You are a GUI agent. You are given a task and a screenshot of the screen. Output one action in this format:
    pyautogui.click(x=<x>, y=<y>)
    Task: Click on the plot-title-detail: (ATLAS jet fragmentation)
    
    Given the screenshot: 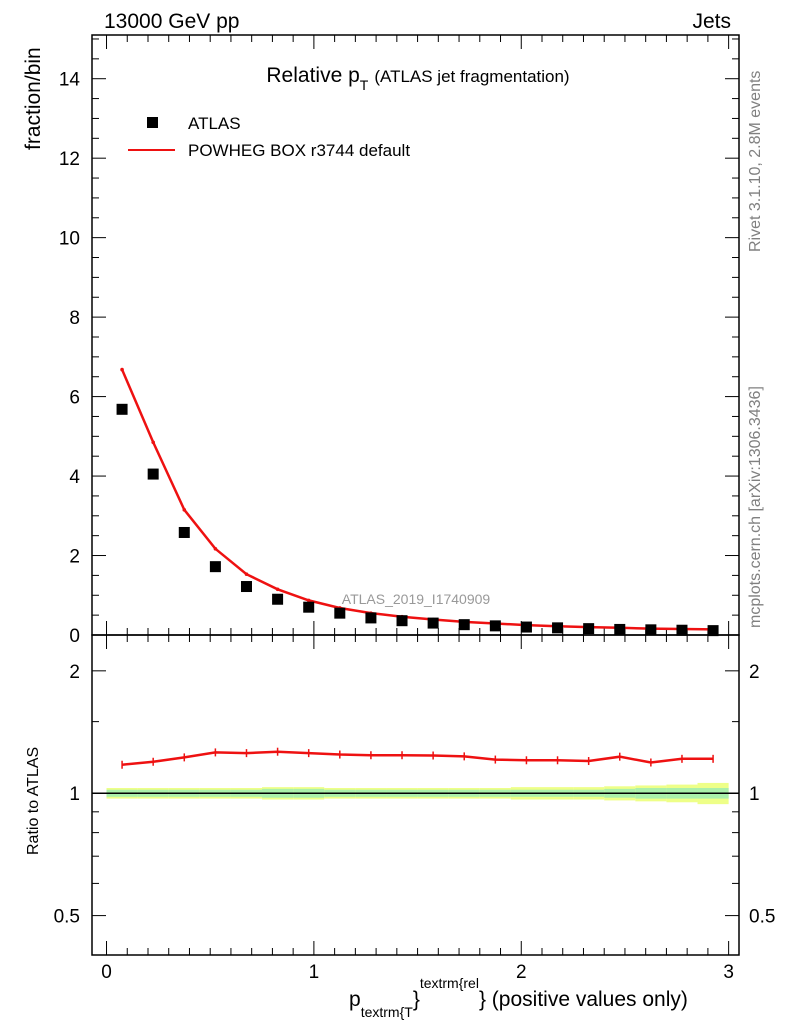 What is the action you would take?
    pyautogui.click(x=471, y=76)
    